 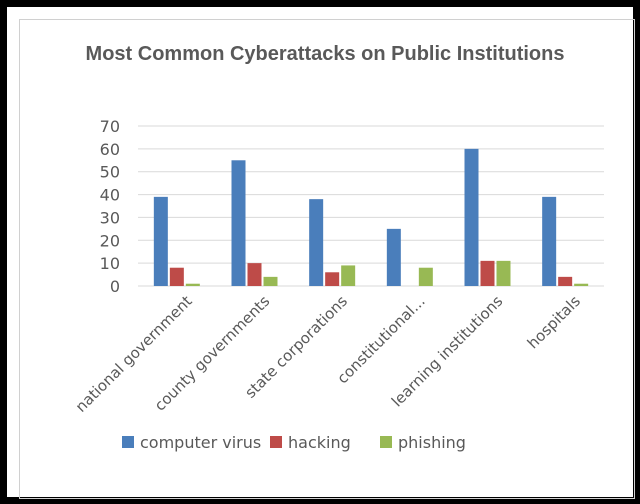 What do you see at coordinates (110, 217) in the screenshot?
I see `y-tick-label: 30` at bounding box center [110, 217].